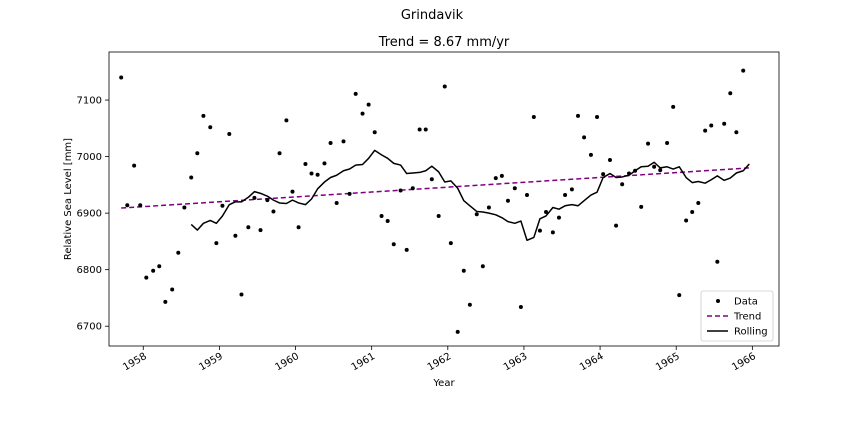  Describe the element at coordinates (744, 362) in the screenshot. I see `x-tick-label: 1966` at that location.